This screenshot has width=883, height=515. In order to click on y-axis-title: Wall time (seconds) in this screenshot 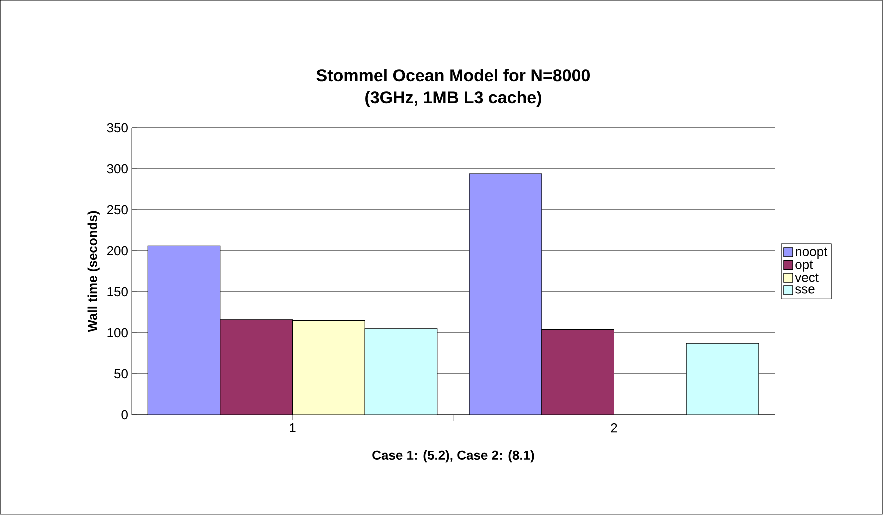, I will do `click(94, 271)`.